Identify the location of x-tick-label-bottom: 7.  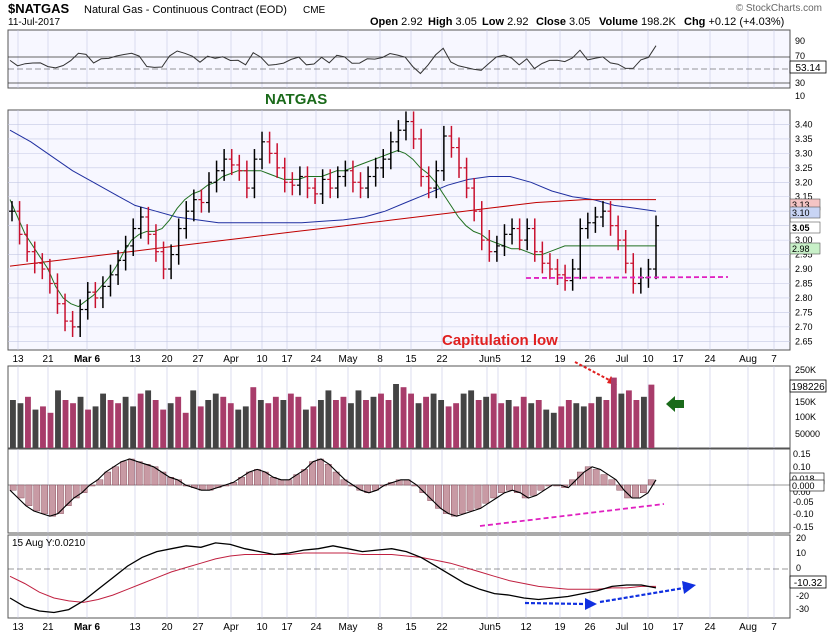
(774, 627).